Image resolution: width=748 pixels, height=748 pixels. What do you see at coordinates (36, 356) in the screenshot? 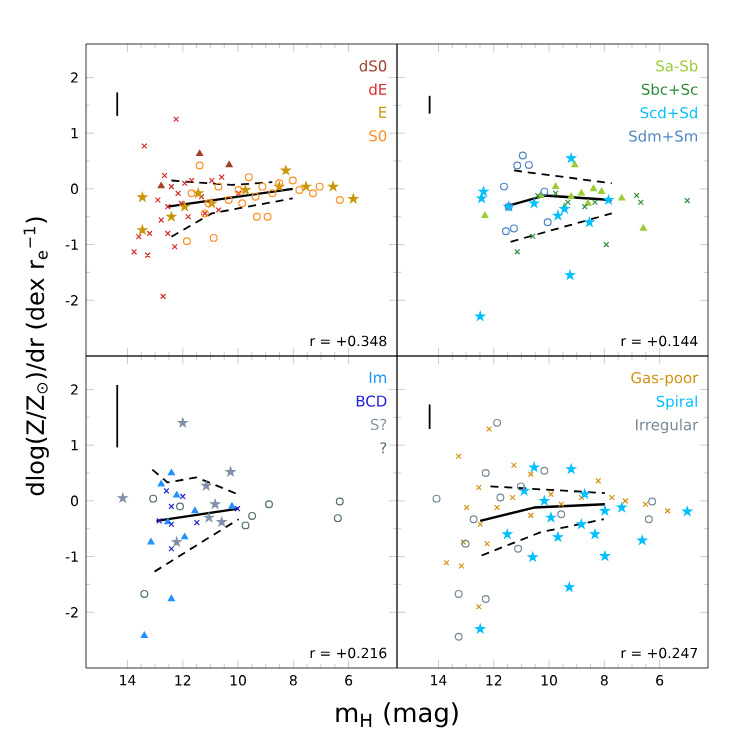
I see `y-axis-title: dlog(Z/Z$_{⊙}$)/dr (dex r$_{e}$$^{−1}$)` at bounding box center [36, 356].